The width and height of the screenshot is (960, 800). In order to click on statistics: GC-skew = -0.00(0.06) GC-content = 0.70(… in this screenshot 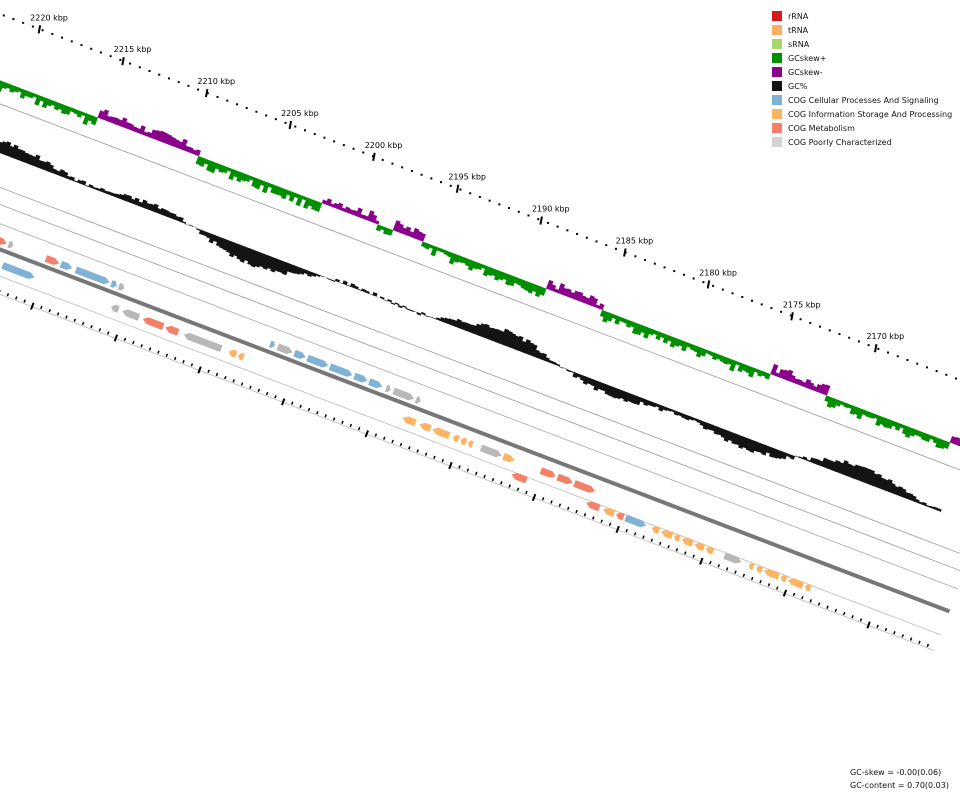, I will do `click(899, 779)`.